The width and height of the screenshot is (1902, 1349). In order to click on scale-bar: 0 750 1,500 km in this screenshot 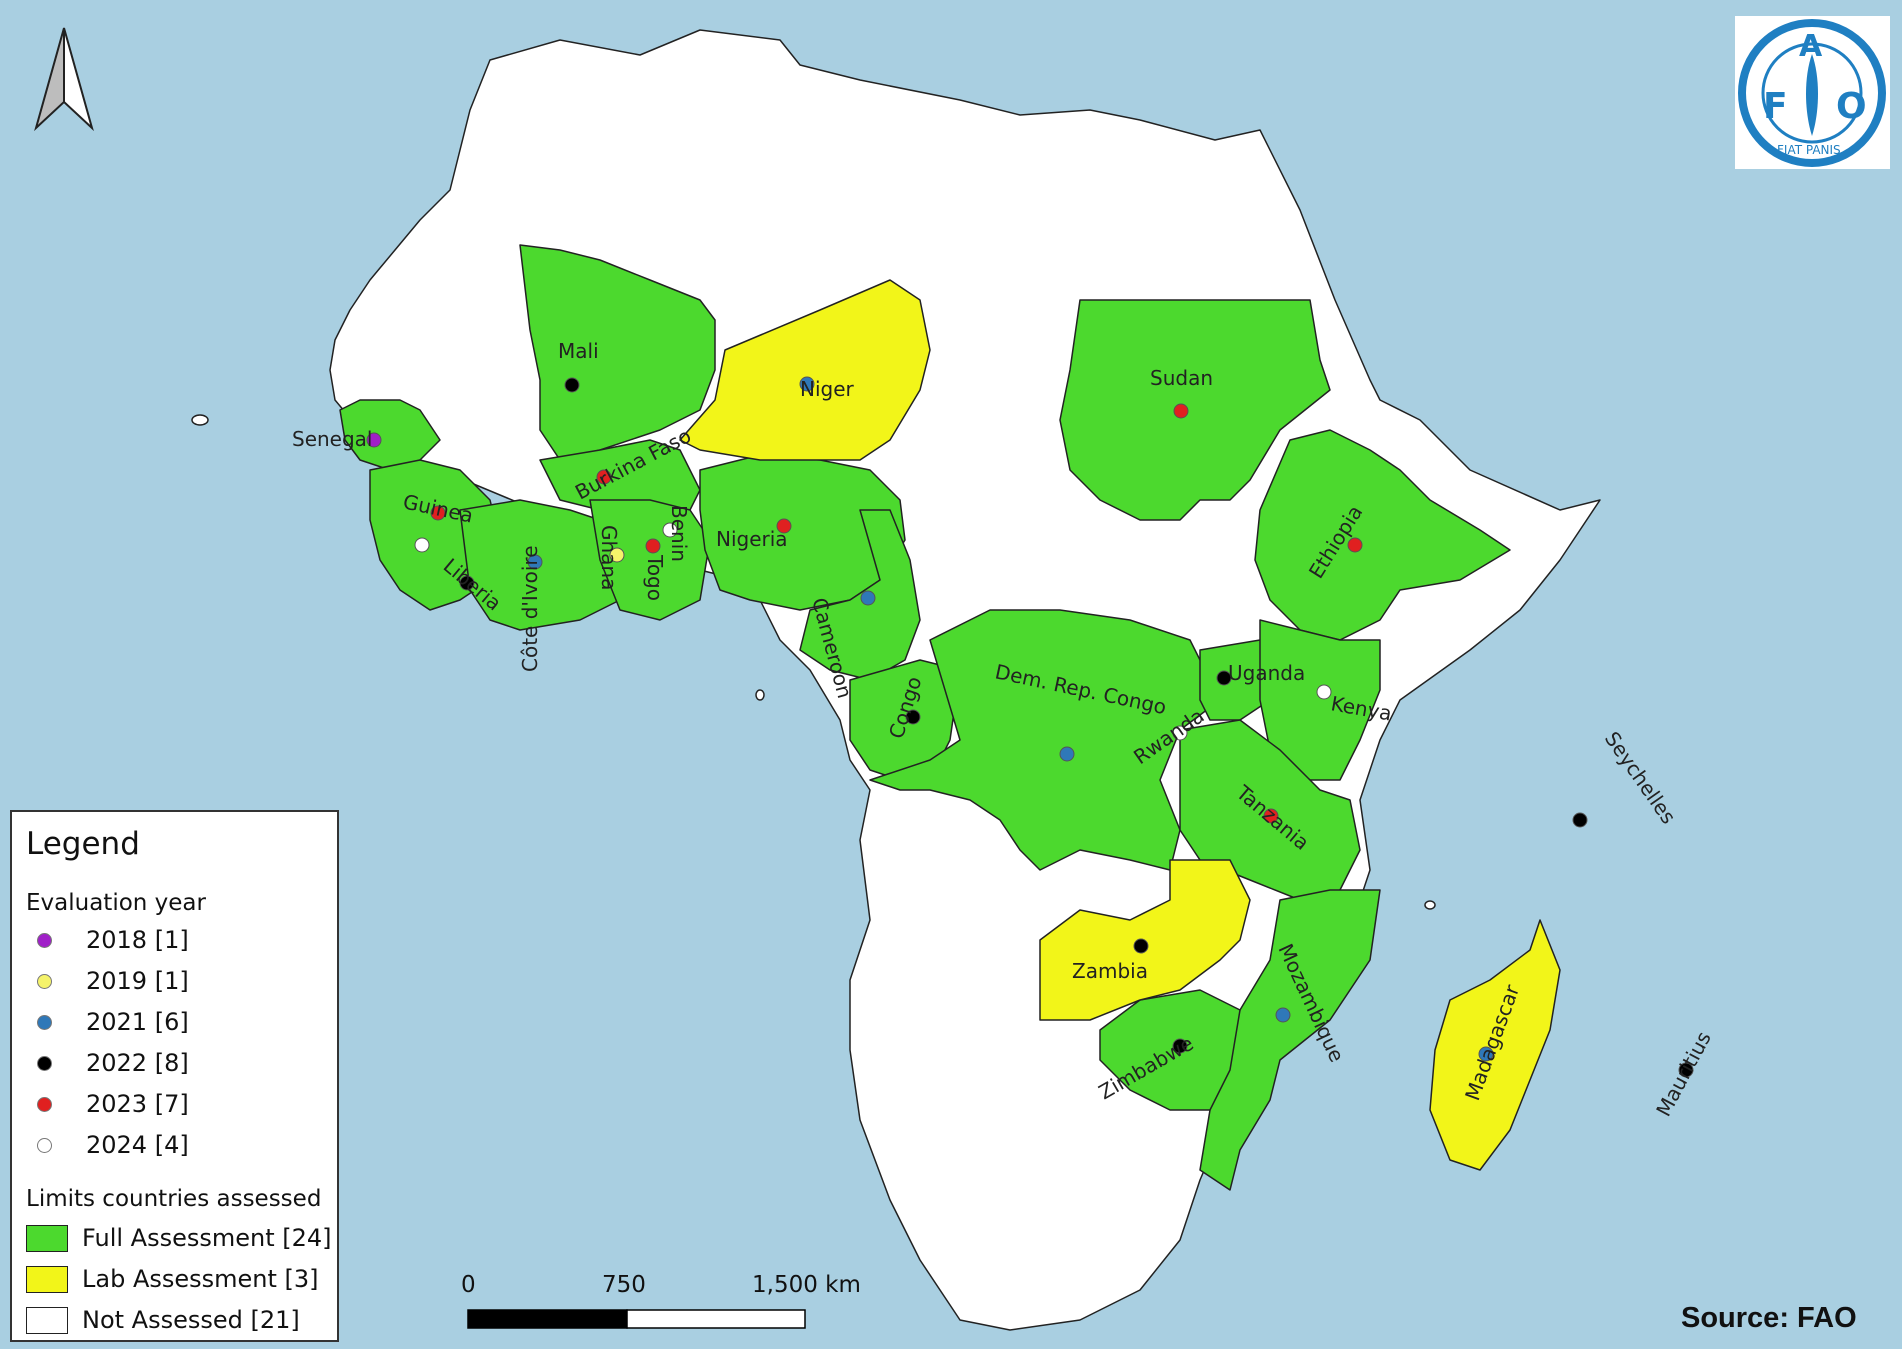, I will do `click(661, 1300)`.